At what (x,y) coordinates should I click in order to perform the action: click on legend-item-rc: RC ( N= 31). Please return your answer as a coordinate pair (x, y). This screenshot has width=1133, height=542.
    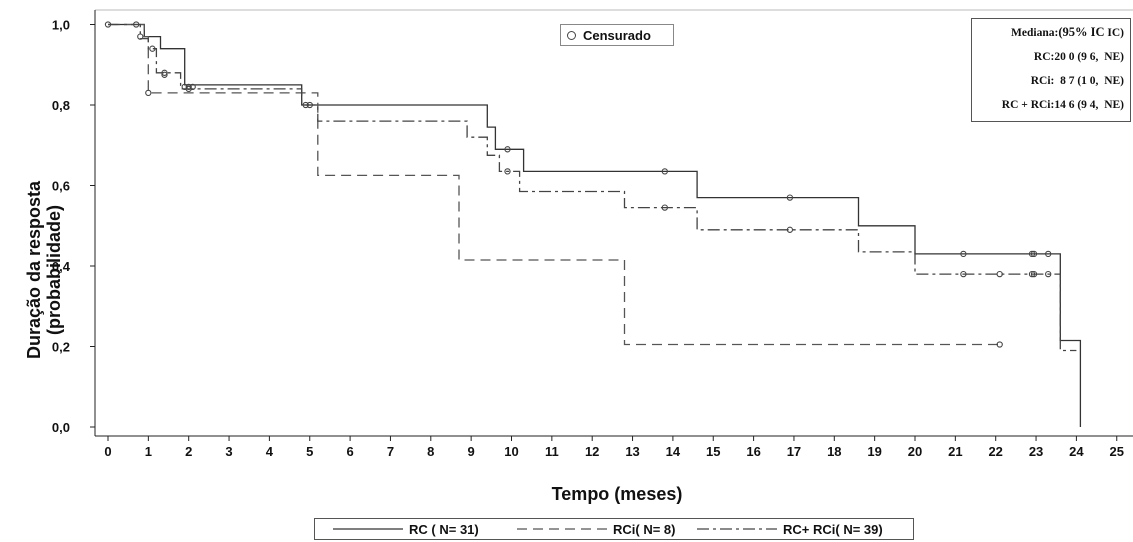
    Looking at the image, I should click on (444, 529).